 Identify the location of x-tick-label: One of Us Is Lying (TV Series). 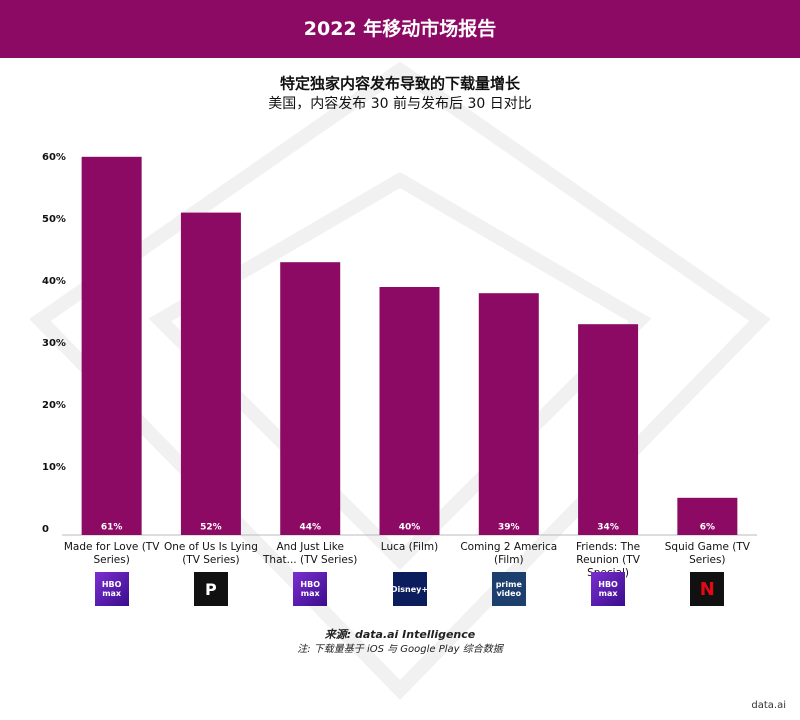
(210, 553).